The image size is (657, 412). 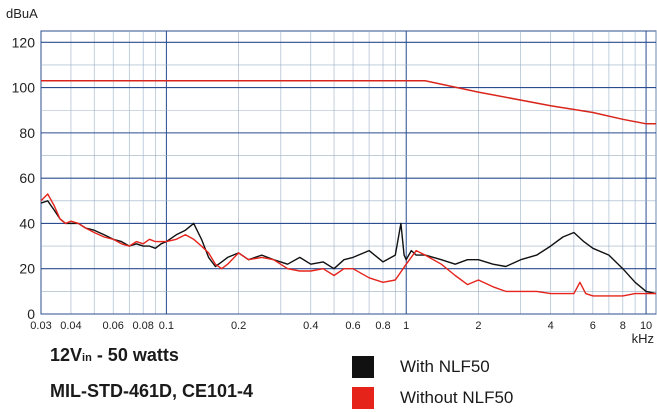 What do you see at coordinates (551, 326) in the screenshot?
I see `x-tick-label: 4` at bounding box center [551, 326].